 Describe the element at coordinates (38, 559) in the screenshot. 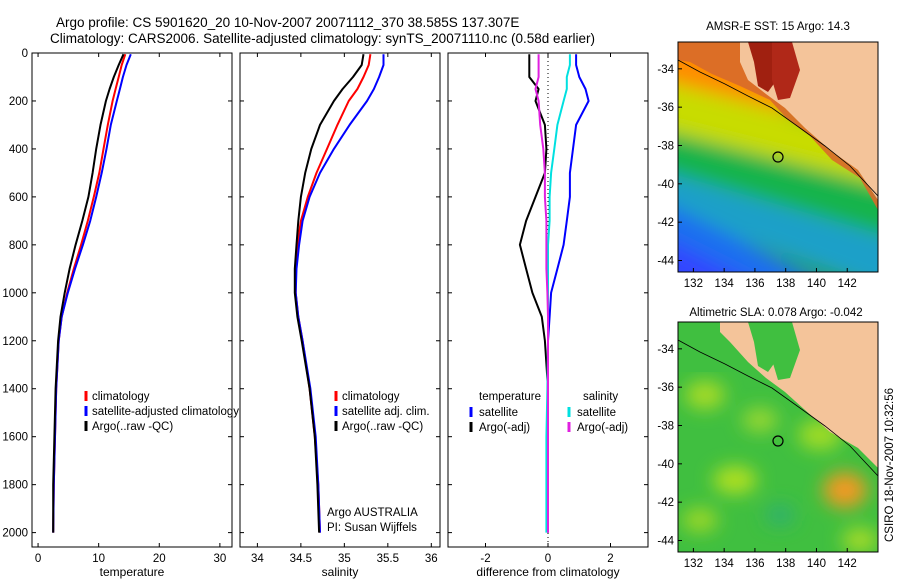

I see `temperature-xtick-label: 0` at that location.